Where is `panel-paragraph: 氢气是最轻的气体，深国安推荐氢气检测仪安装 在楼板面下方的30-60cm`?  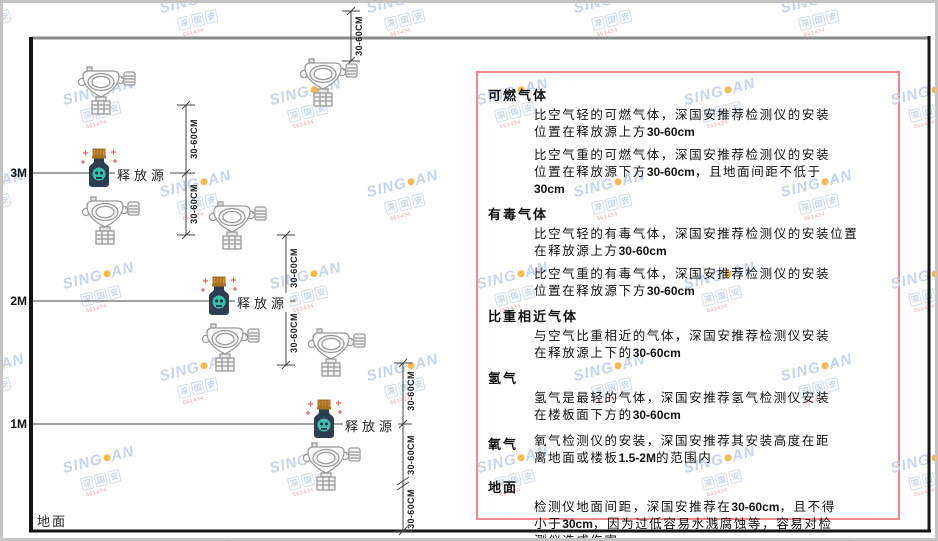
panel-paragraph: 氢气是最轻的气体，深国安推荐氢气检测仪安装 在楼板面下方的30-60cm is located at coordinates (711, 407).